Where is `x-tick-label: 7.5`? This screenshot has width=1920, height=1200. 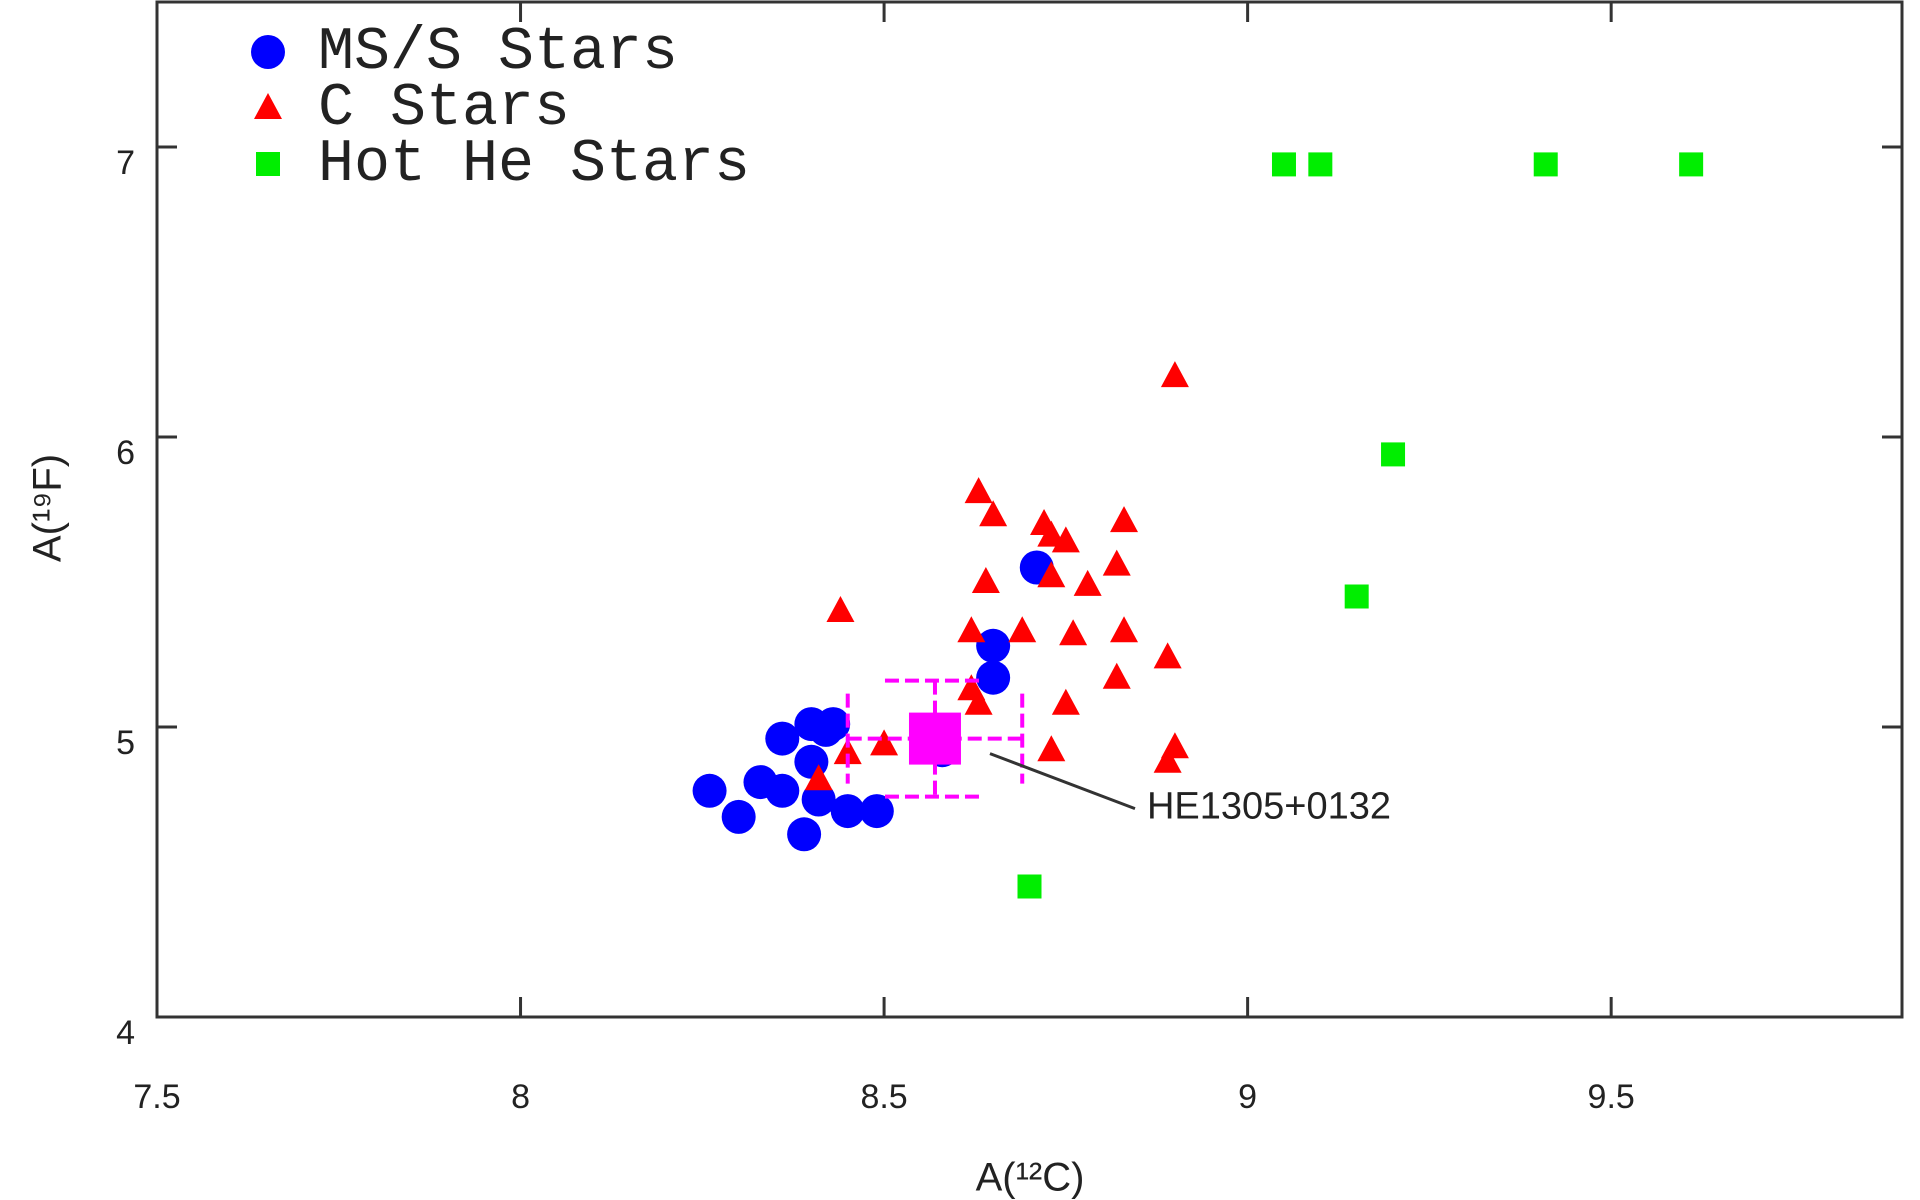
x-tick-label: 7.5 is located at coordinates (156, 1097).